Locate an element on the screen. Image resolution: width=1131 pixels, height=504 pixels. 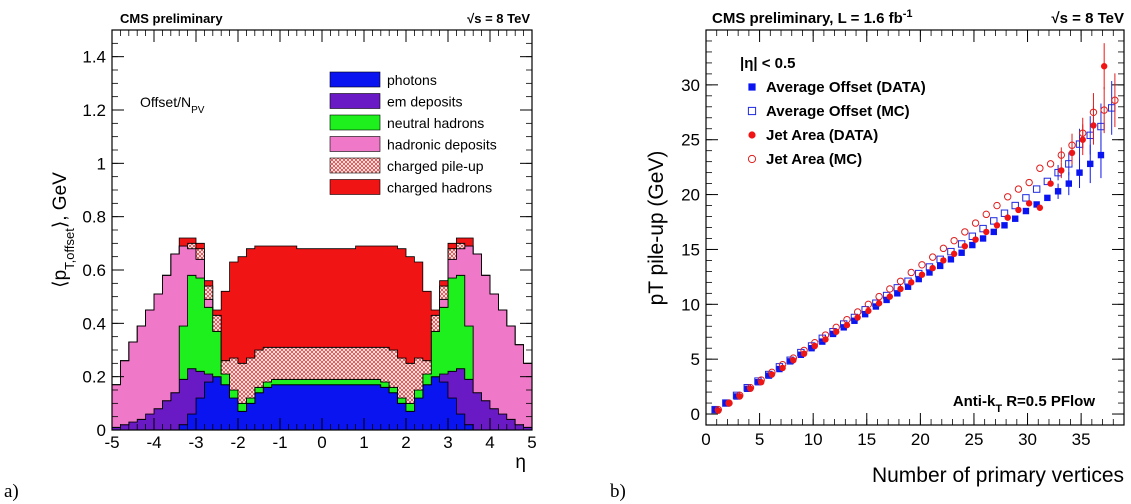
legend-label: Jet Area (MC) is located at coordinates (814, 159).